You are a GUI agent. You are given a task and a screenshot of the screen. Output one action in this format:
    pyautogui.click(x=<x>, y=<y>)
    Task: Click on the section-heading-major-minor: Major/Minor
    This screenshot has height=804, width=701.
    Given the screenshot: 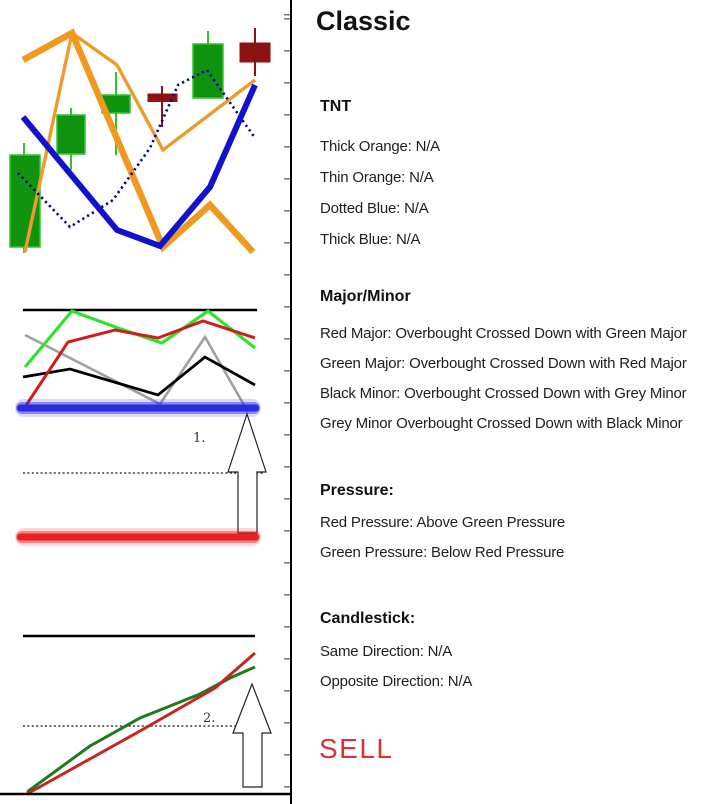 What is the action you would take?
    pyautogui.click(x=365, y=296)
    